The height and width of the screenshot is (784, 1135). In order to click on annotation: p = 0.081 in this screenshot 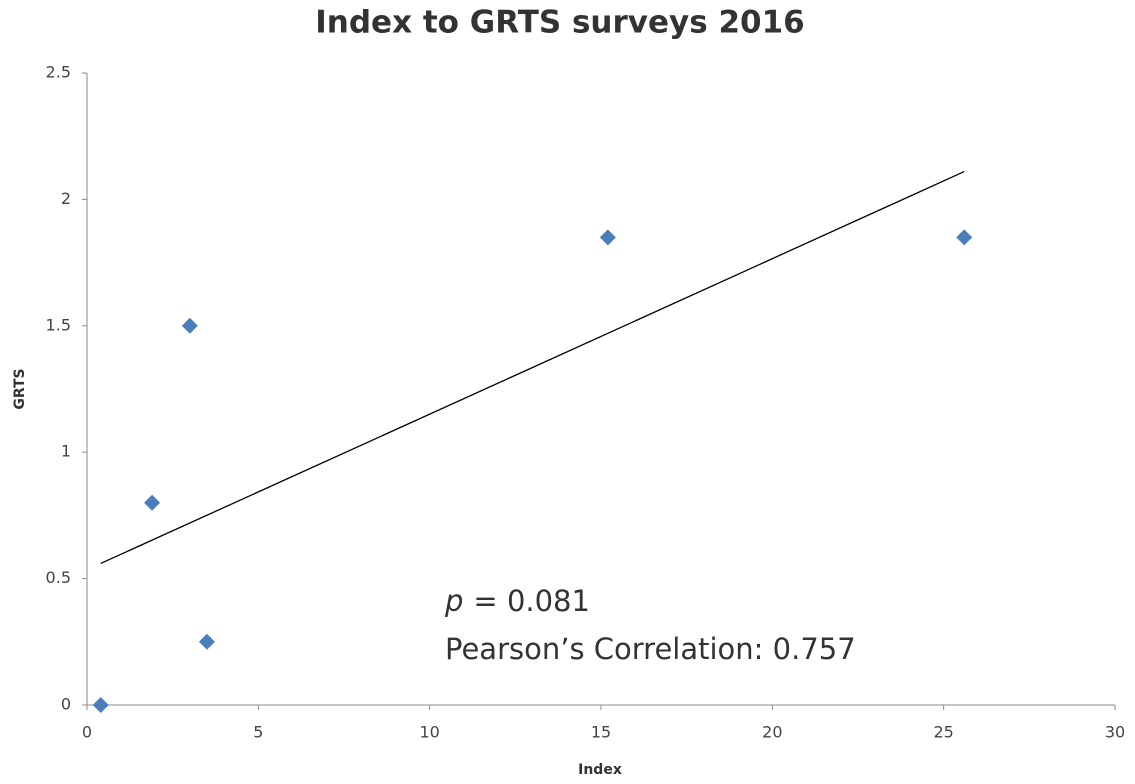, I will do `click(517, 601)`.